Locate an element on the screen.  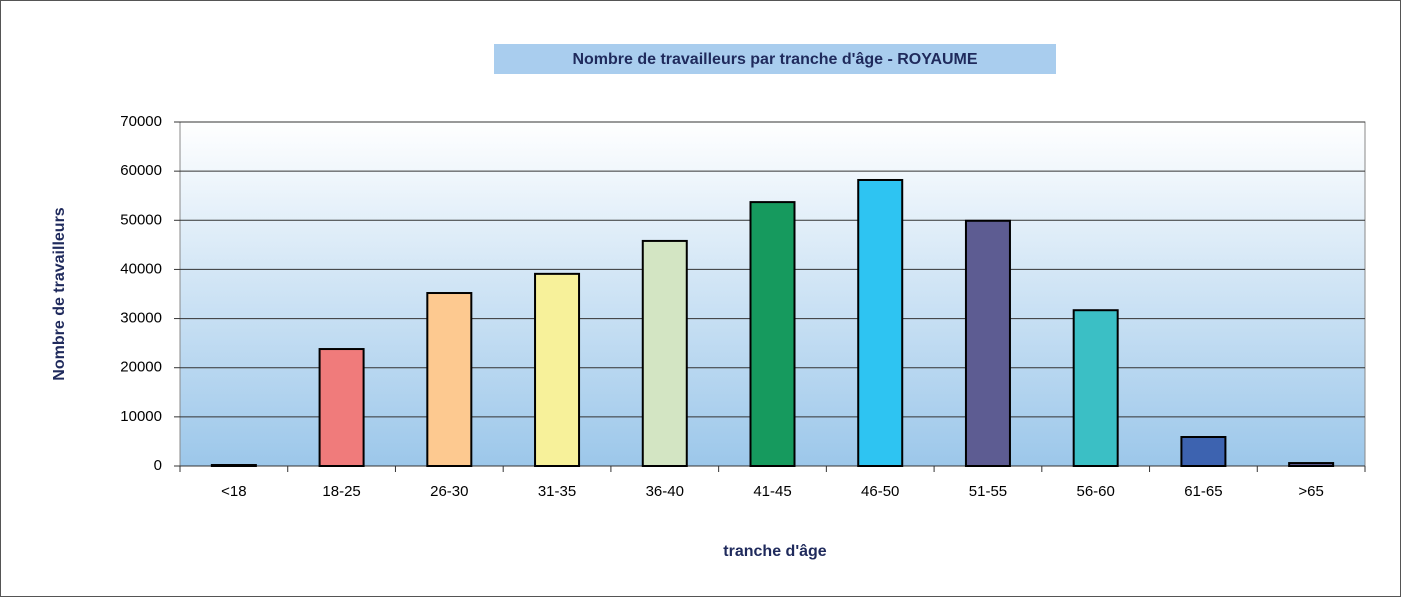
y-axis-label: Nombre de travailleurs is located at coordinates (59, 294).